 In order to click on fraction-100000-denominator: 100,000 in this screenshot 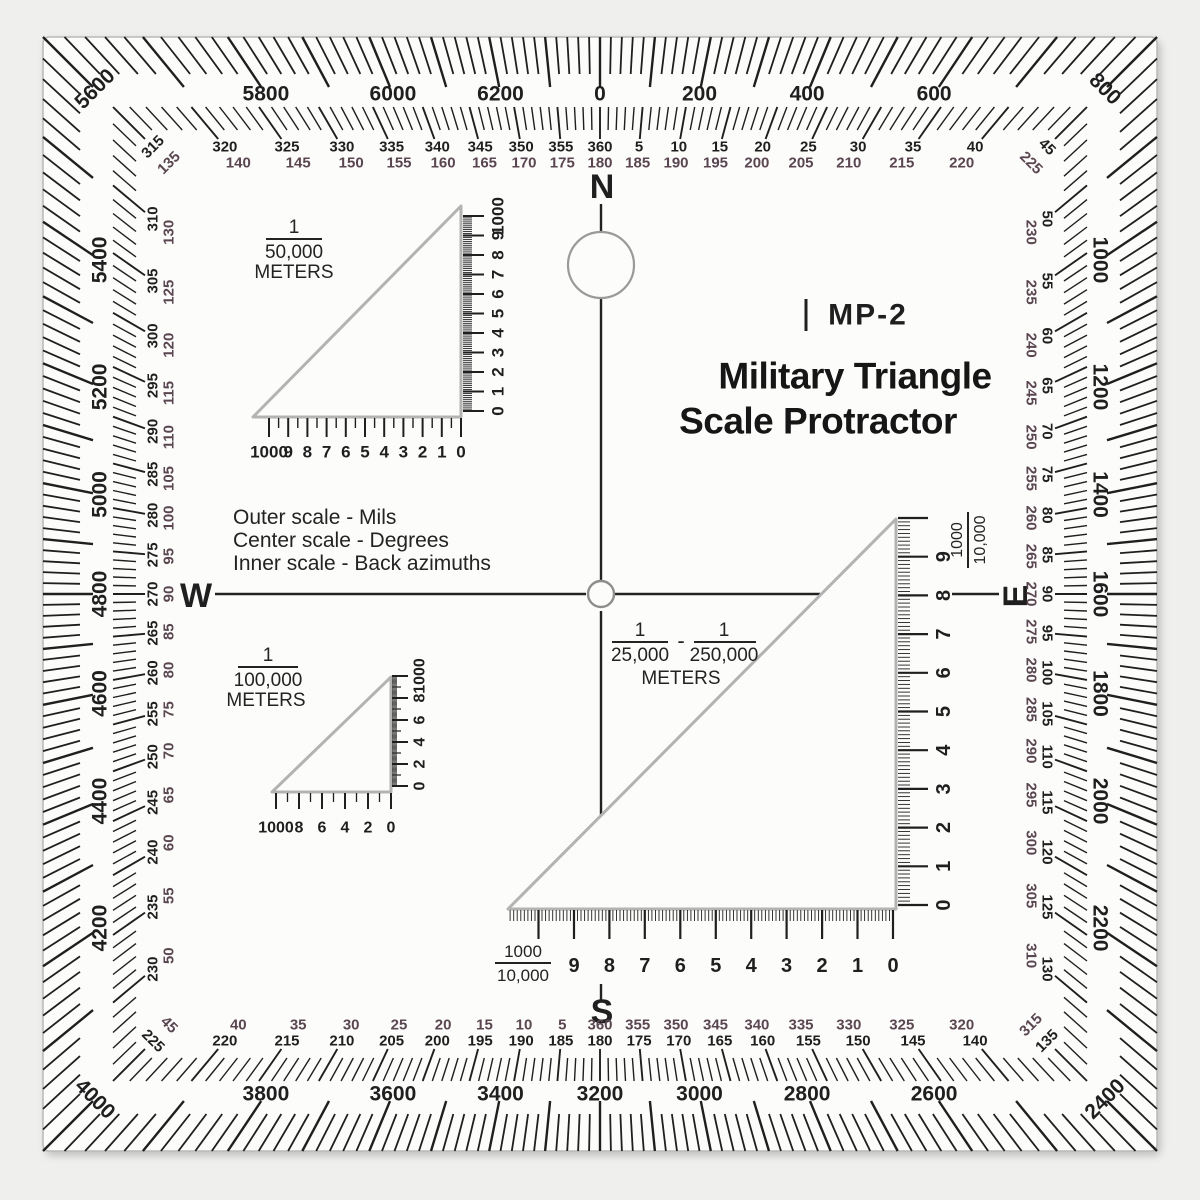, I will do `click(268, 680)`.